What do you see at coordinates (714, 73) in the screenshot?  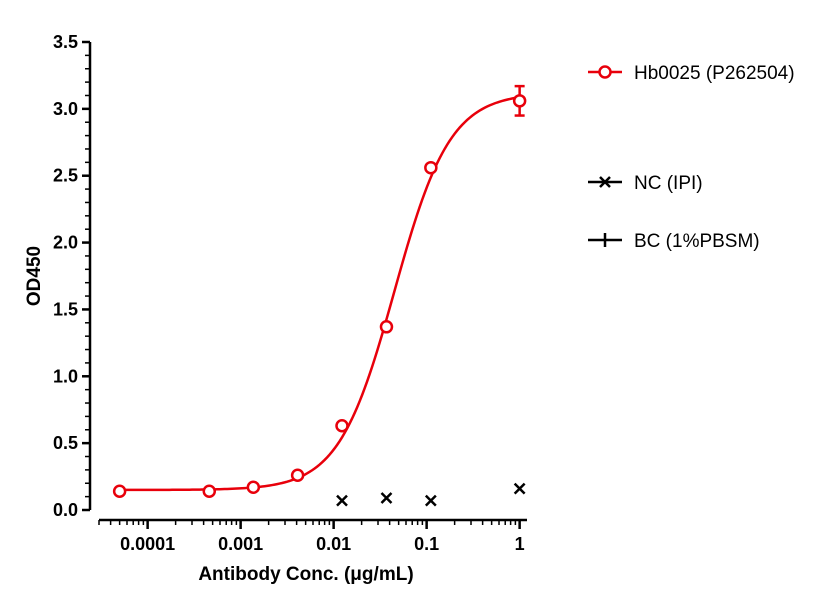 I see `legend-label: Hb0025 (P262504)` at bounding box center [714, 73].